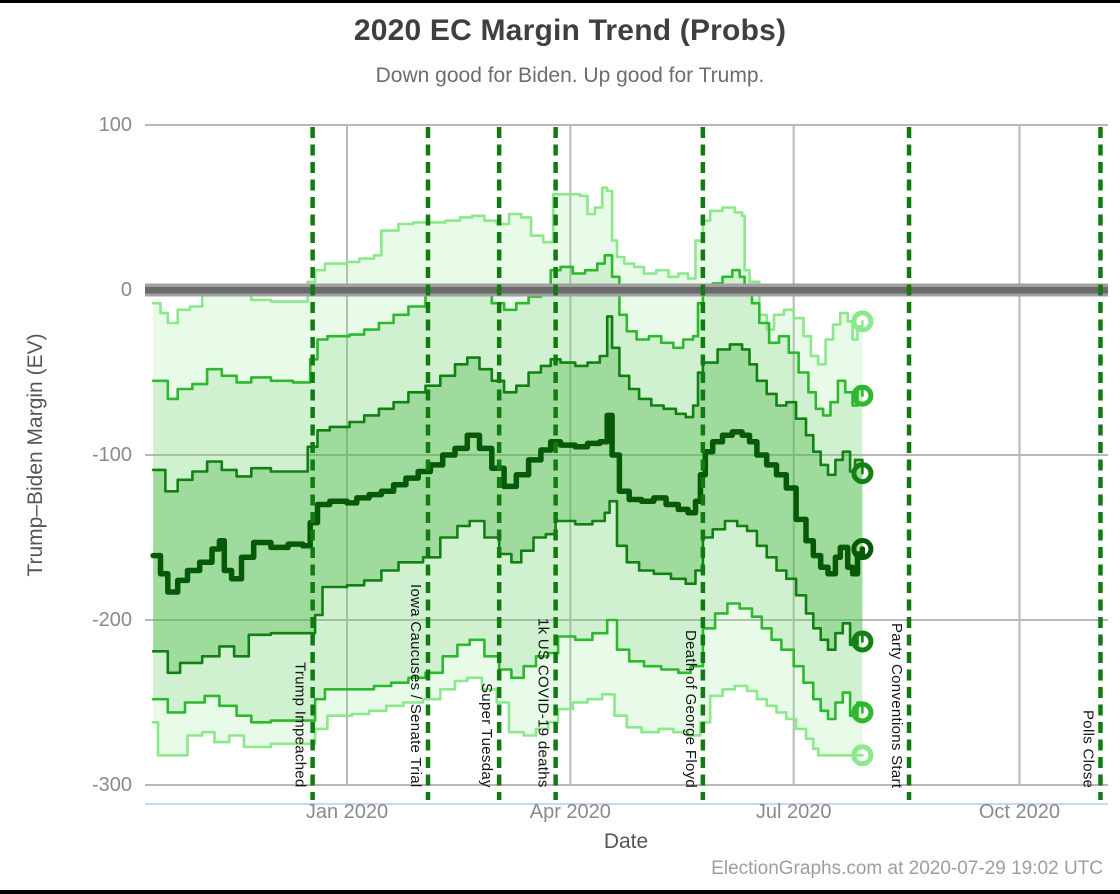 This screenshot has width=1120, height=894. What do you see at coordinates (1088, 748) in the screenshot?
I see `event-label: Polls Close` at bounding box center [1088, 748].